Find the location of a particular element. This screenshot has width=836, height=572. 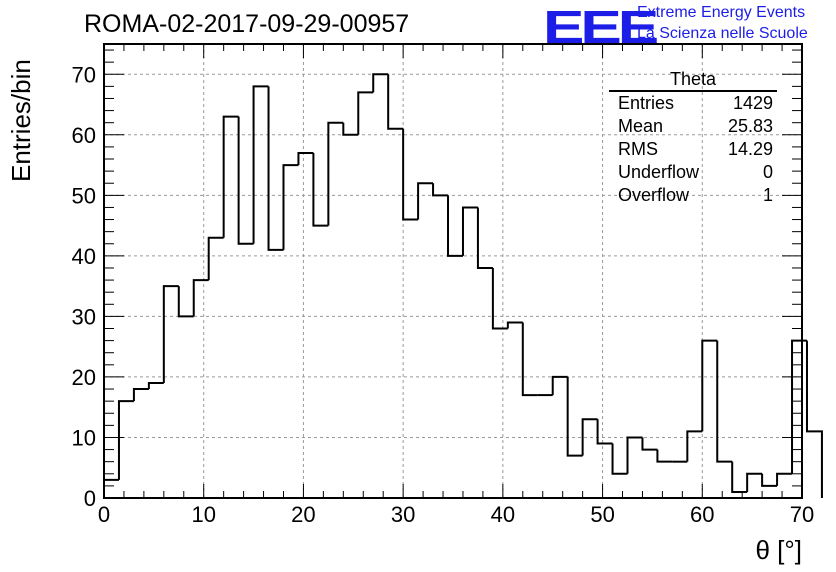

stats-row-mean: Mean 25.83 is located at coordinates (693, 126).